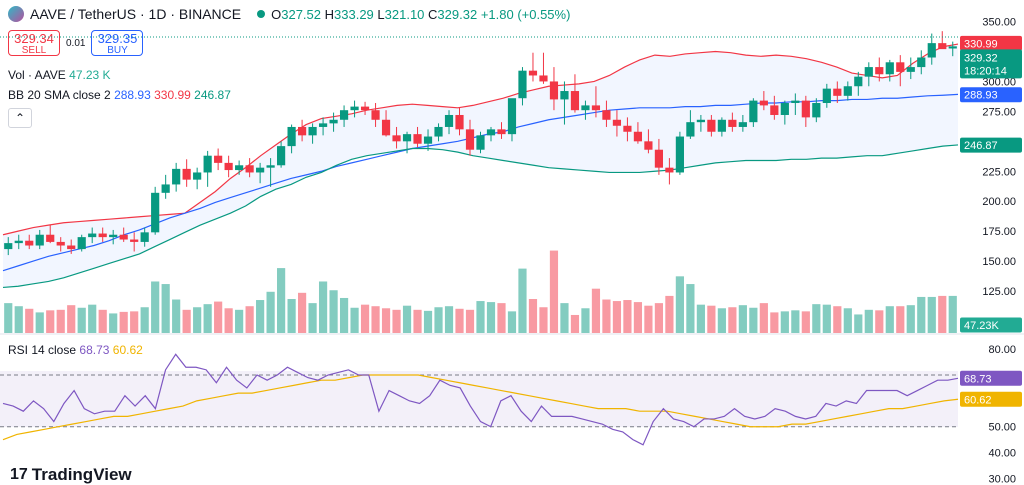 This screenshot has height=485, width=1024. What do you see at coordinates (59, 95) in the screenshot?
I see `bb-legend-label: BB 20 SMA close 2` at bounding box center [59, 95].